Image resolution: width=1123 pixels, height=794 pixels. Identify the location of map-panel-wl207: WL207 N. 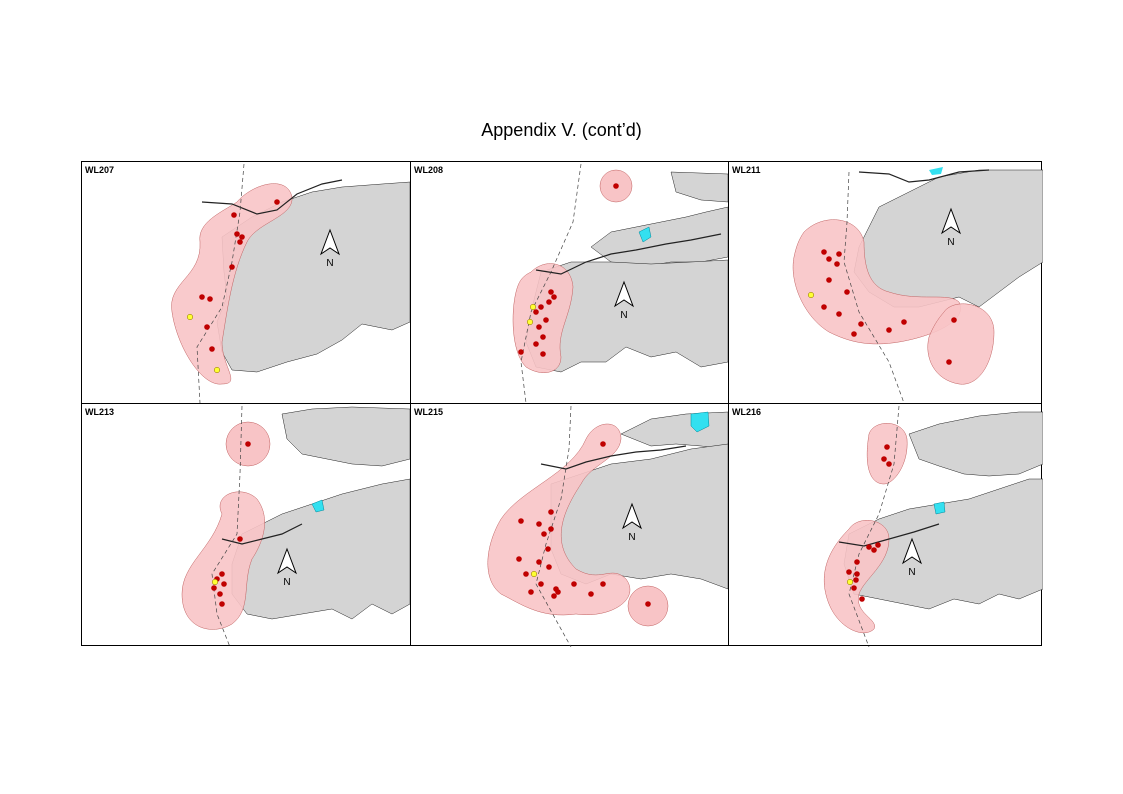
(246, 282).